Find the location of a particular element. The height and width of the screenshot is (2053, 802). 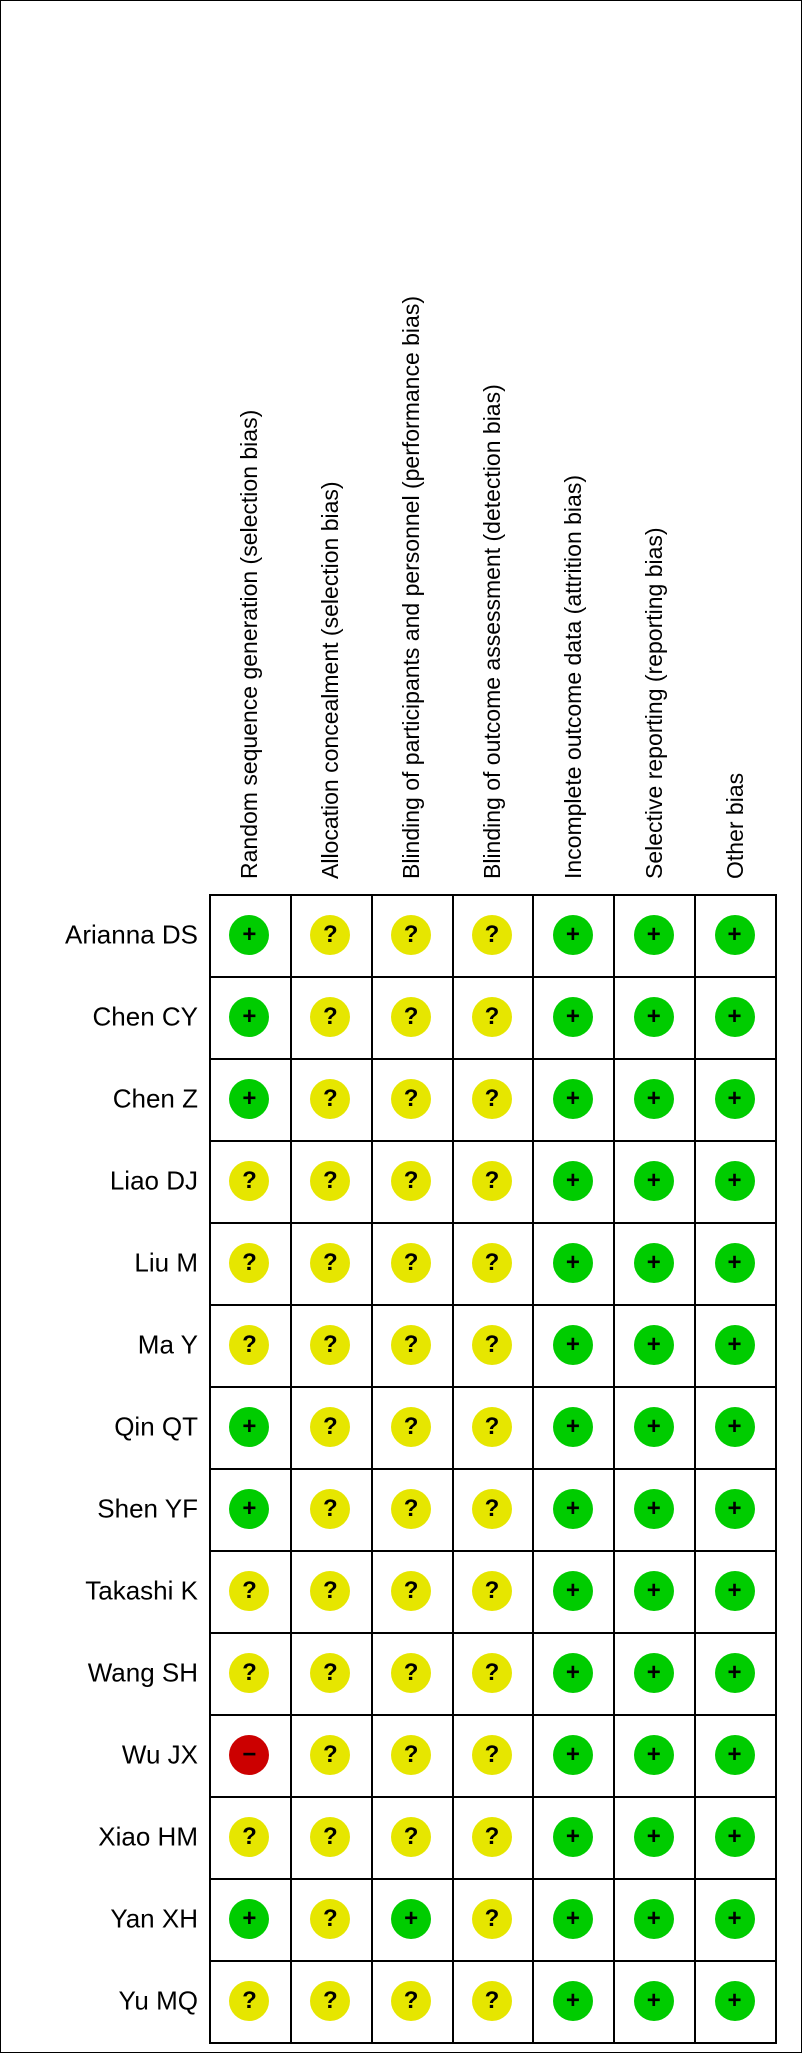

column-header: Allocation concealment (selection bias) is located at coordinates (330, 680).